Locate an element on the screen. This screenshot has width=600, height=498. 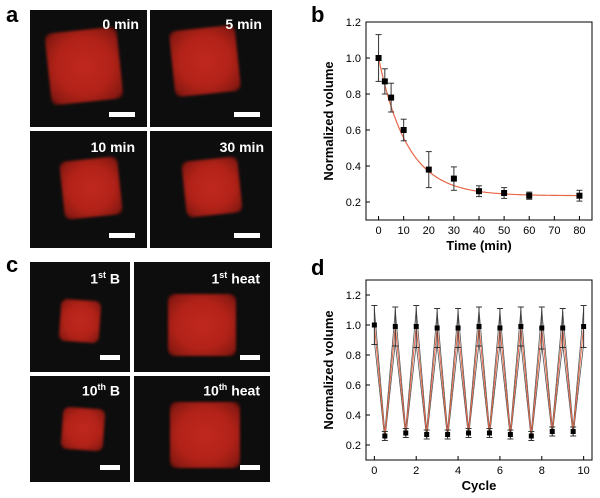
time-label: 10 min is located at coordinates (112, 147).